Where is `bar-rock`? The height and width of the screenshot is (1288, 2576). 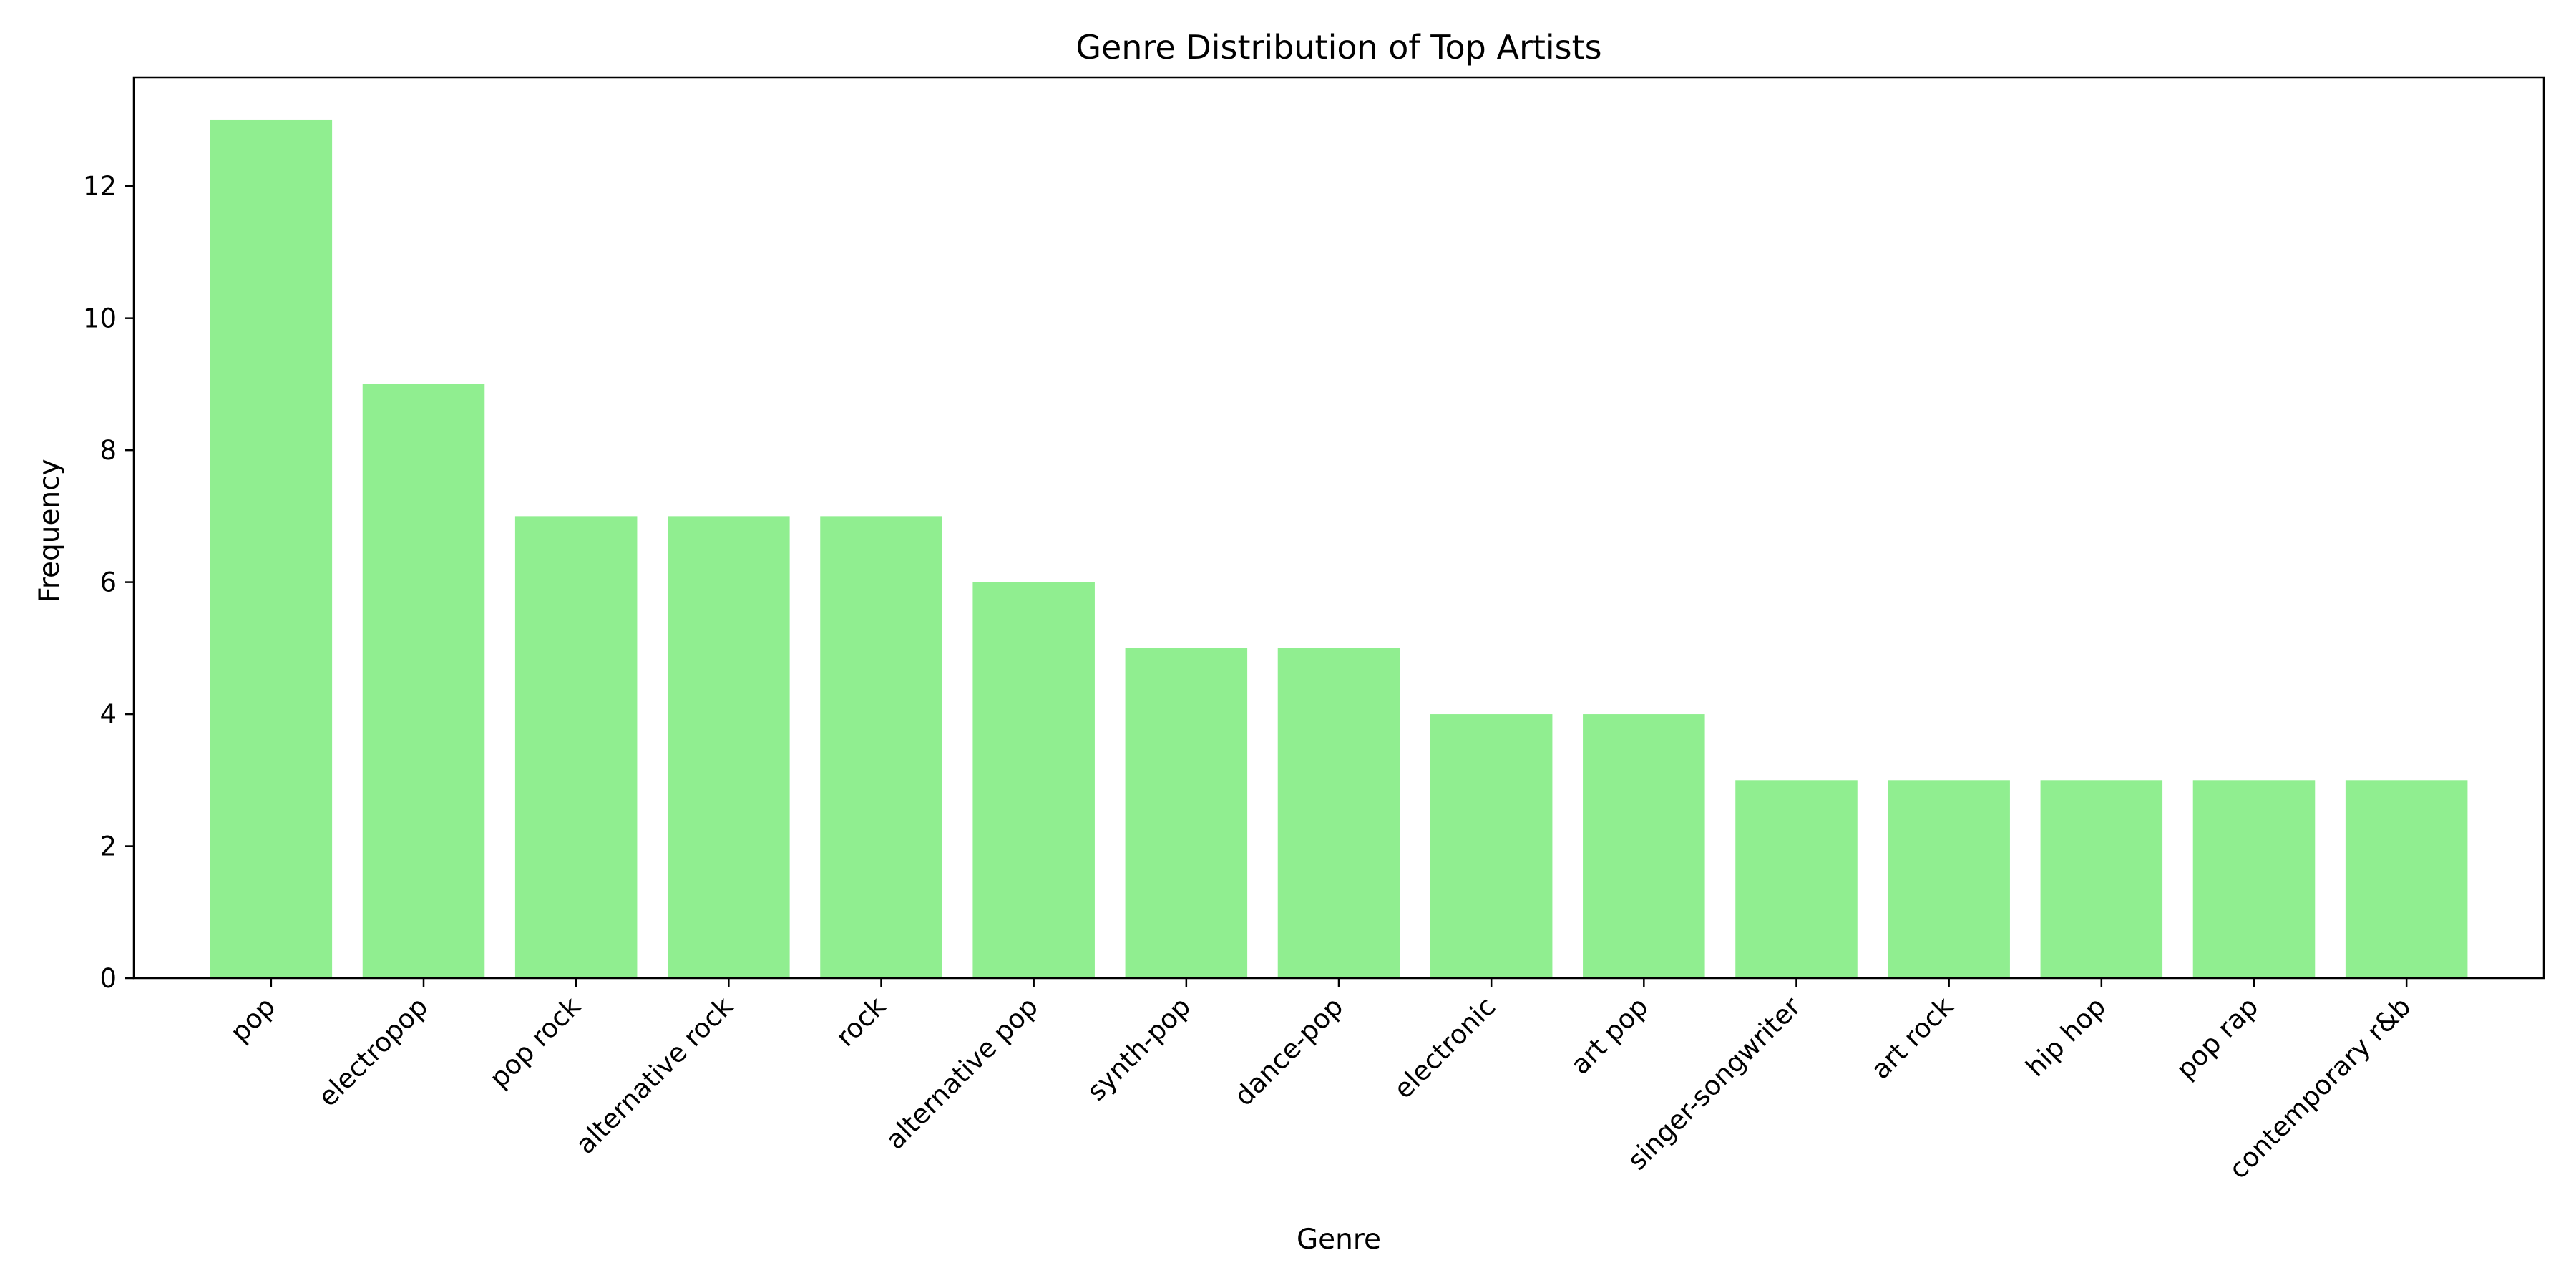
bar-rock is located at coordinates (881, 747).